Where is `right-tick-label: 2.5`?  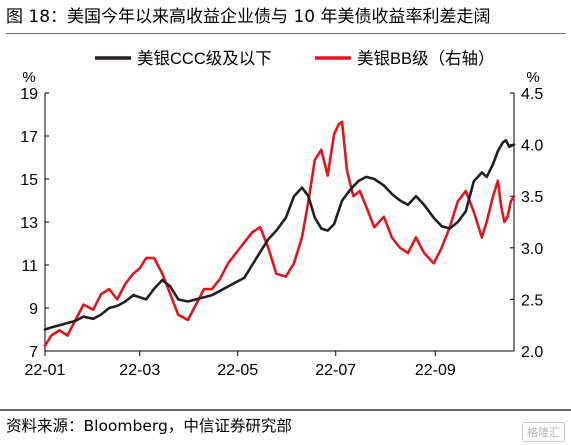
right-tick-label: 2.5 is located at coordinates (532, 300).